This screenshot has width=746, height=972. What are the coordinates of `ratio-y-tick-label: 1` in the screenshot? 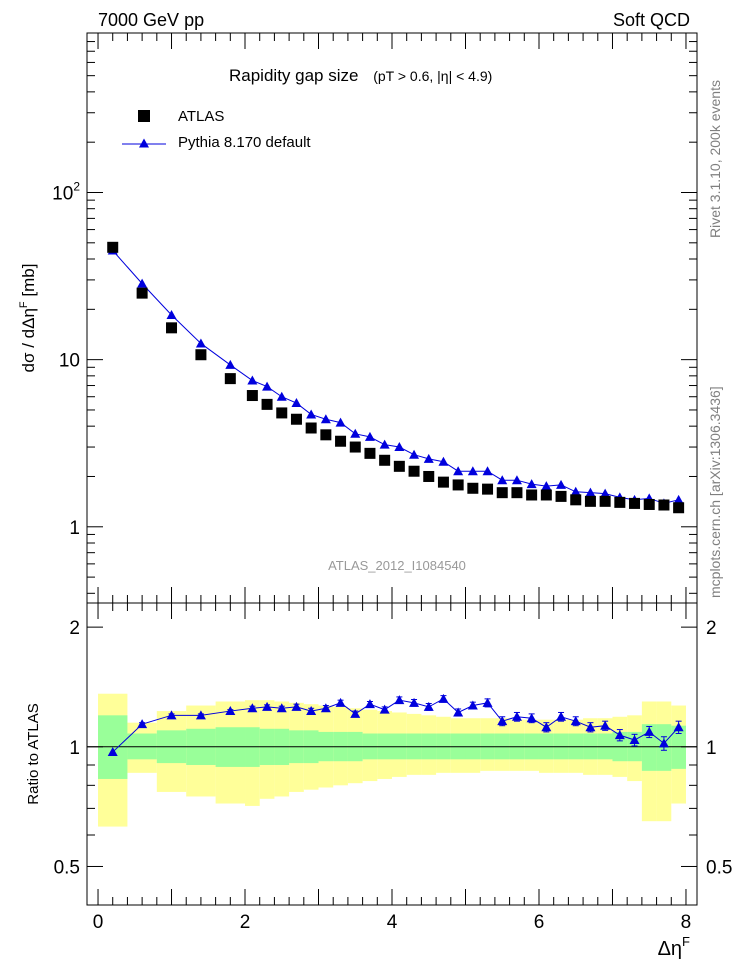 It's located at (74, 748).